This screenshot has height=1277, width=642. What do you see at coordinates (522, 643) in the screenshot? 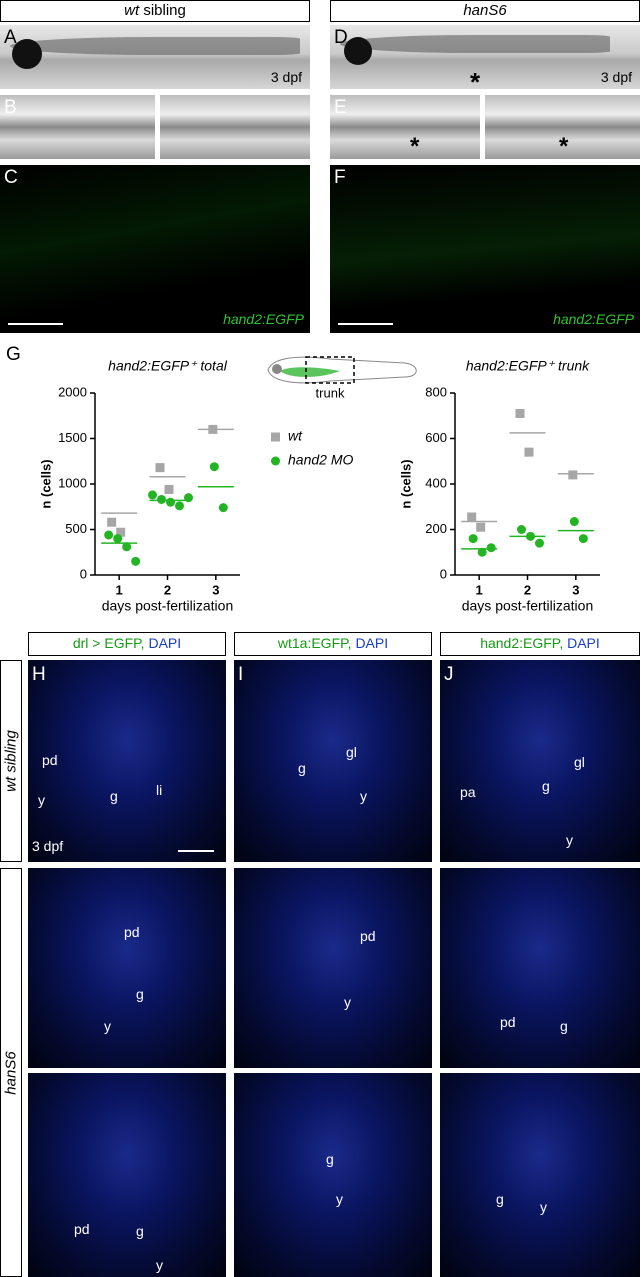
I see `reporter: hand2:EGFP,` at bounding box center [522, 643].